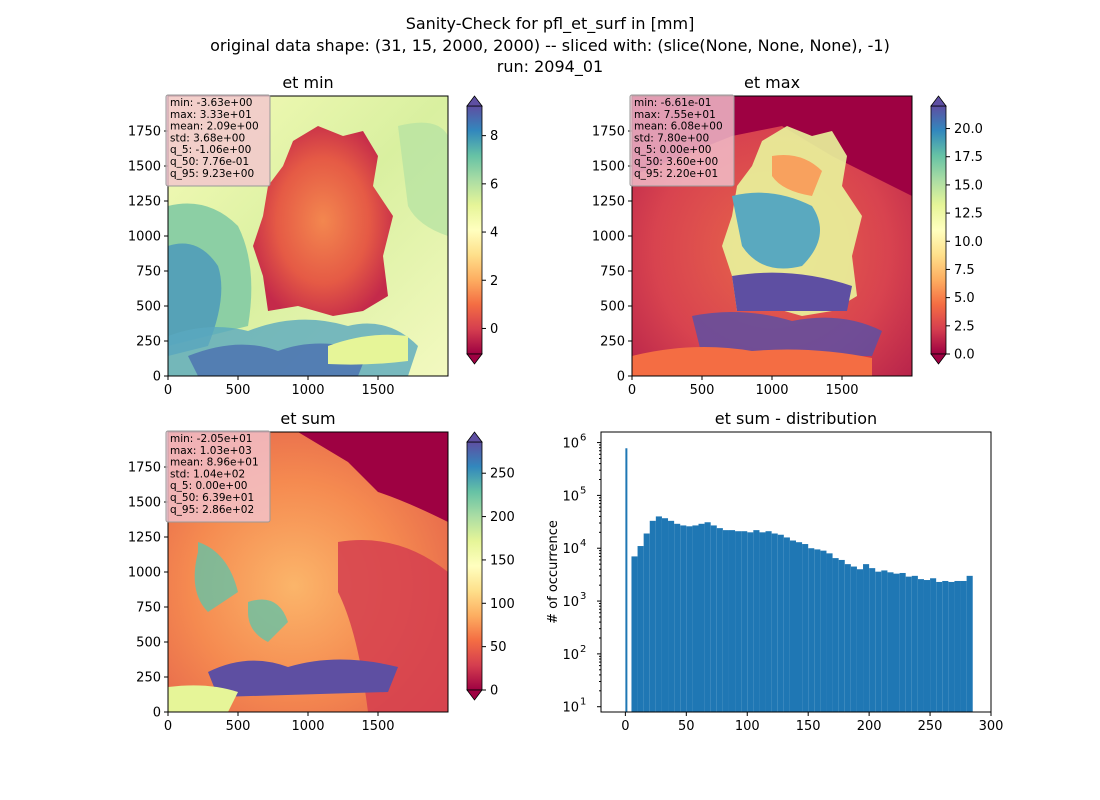 Image resolution: width=1100 pixels, height=800 pixels. What do you see at coordinates (796, 418) in the screenshot?
I see `panel-title: et sum - distribution` at bounding box center [796, 418].